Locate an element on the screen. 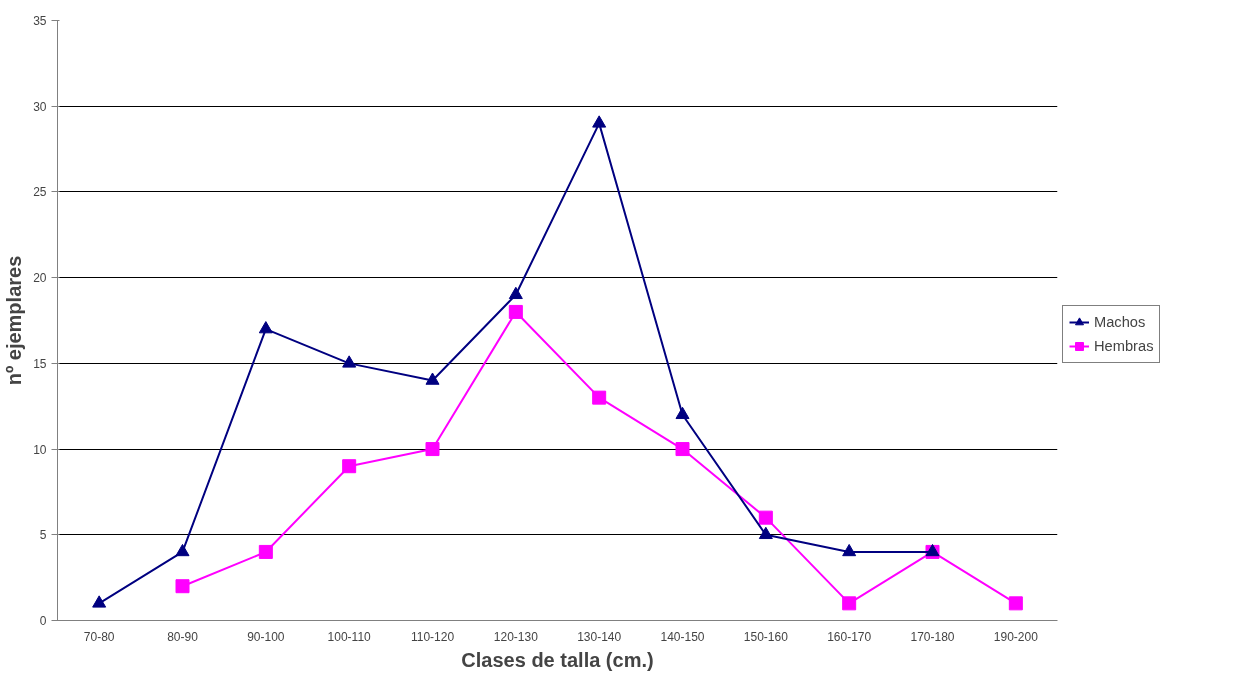 This screenshot has width=1252, height=691. x-tick-label: 150-160 is located at coordinates (766, 636).